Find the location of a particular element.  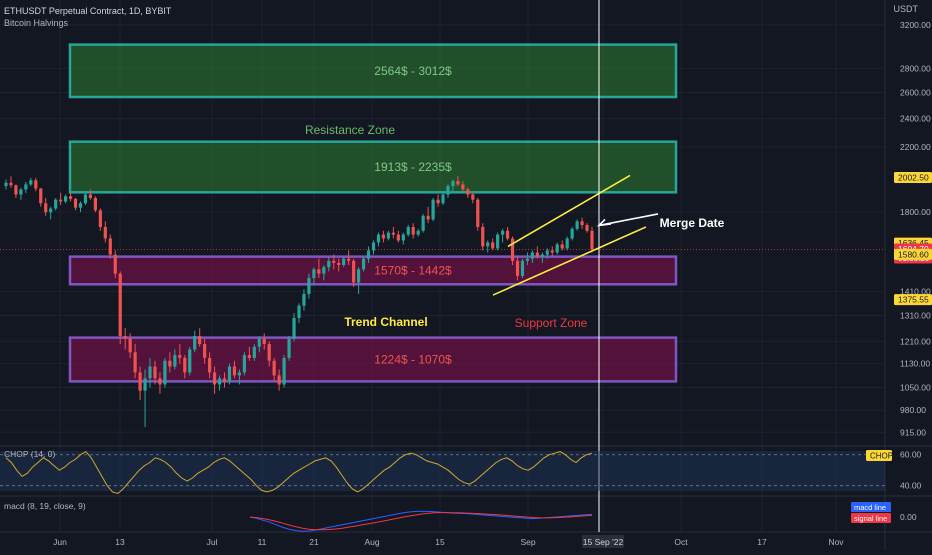

x-tick-label: 13 is located at coordinates (120, 542).